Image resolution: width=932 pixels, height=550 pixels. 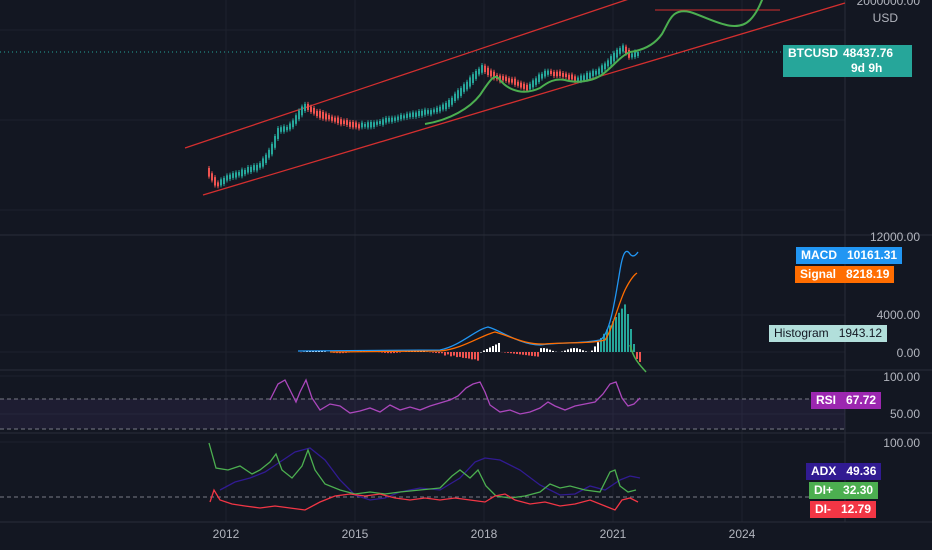 I want to click on time-tick: 2012, so click(x=226, y=534).